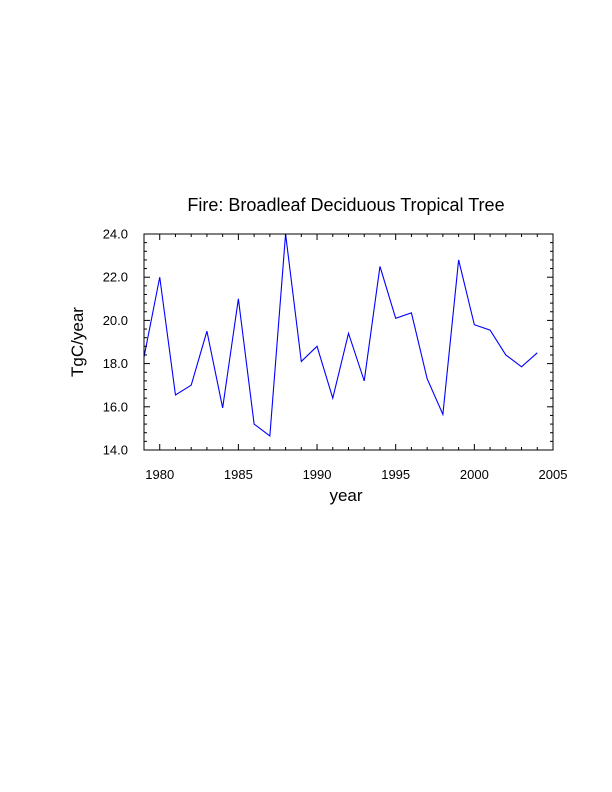 This screenshot has width=612, height=792. Describe the element at coordinates (115, 234) in the screenshot. I see `y-tick-label: 24.0` at that location.